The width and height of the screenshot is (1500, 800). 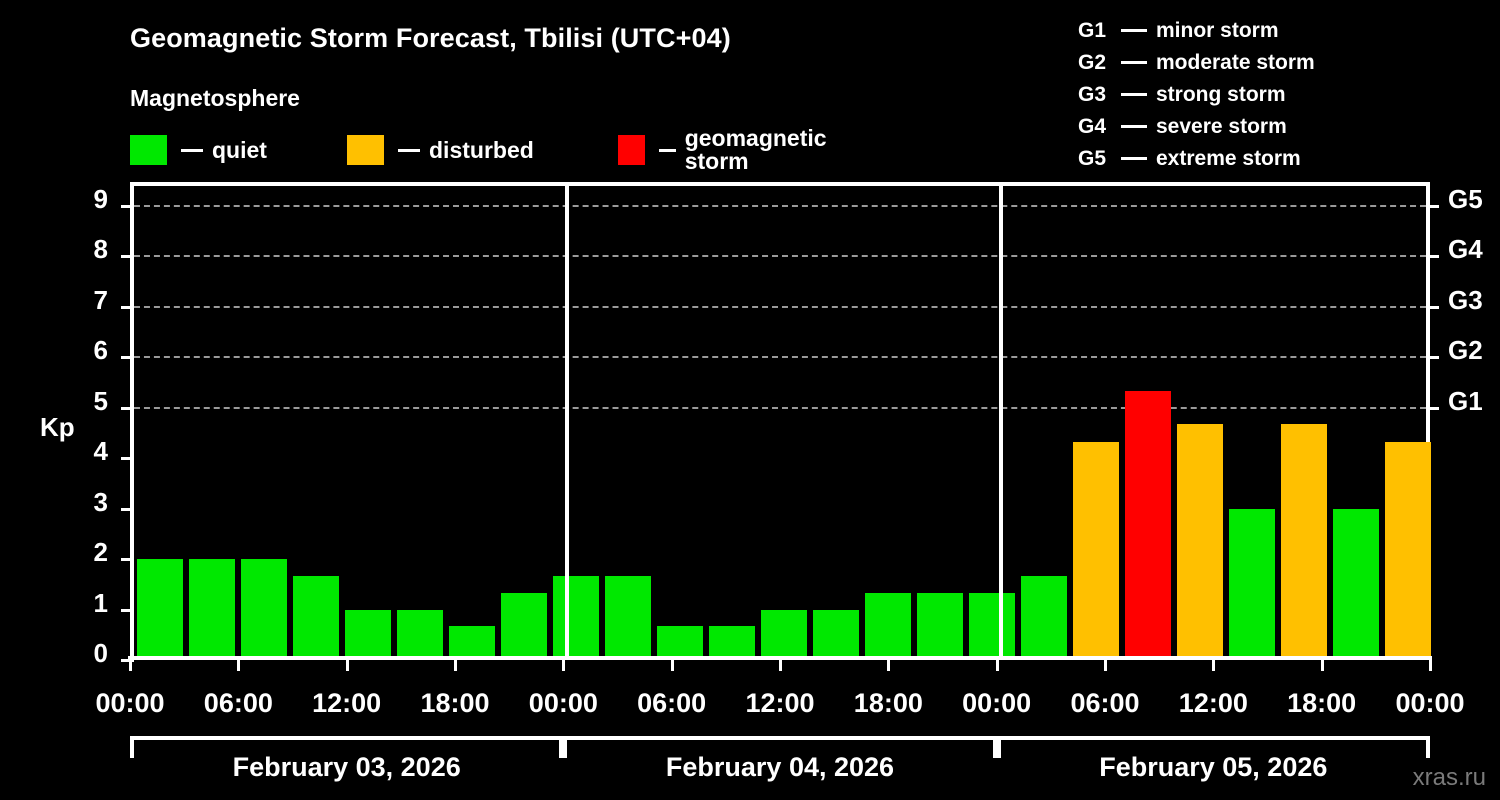 I want to click on x-tick-label-3: 18:00, so click(x=455, y=703).